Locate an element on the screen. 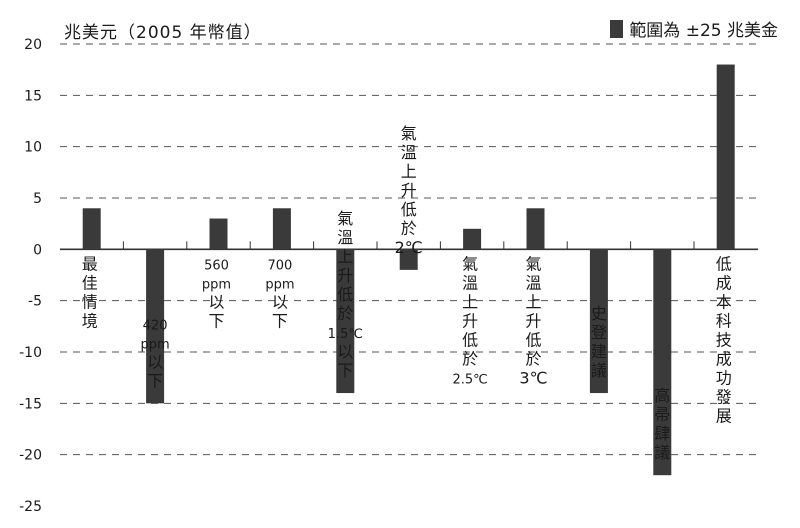  category-label: 2.5℃ is located at coordinates (469, 379).